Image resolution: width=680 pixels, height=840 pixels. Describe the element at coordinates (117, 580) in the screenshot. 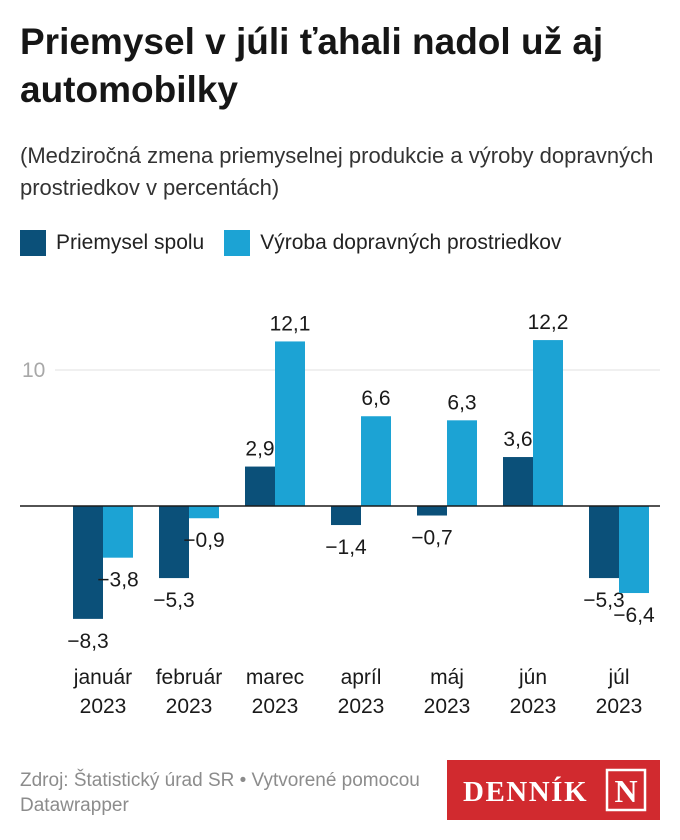

I see `value-label-series-2-0: −3,8` at that location.